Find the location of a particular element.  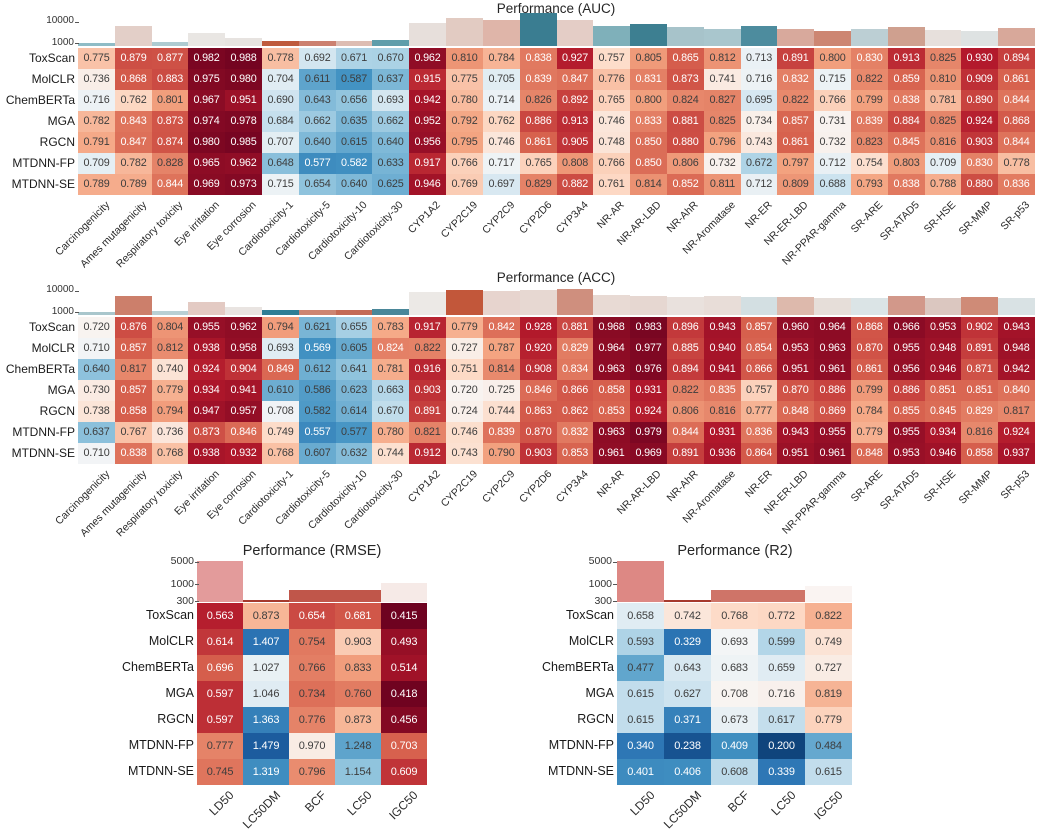

heatmap-cell: 0.610 is located at coordinates (280, 390).